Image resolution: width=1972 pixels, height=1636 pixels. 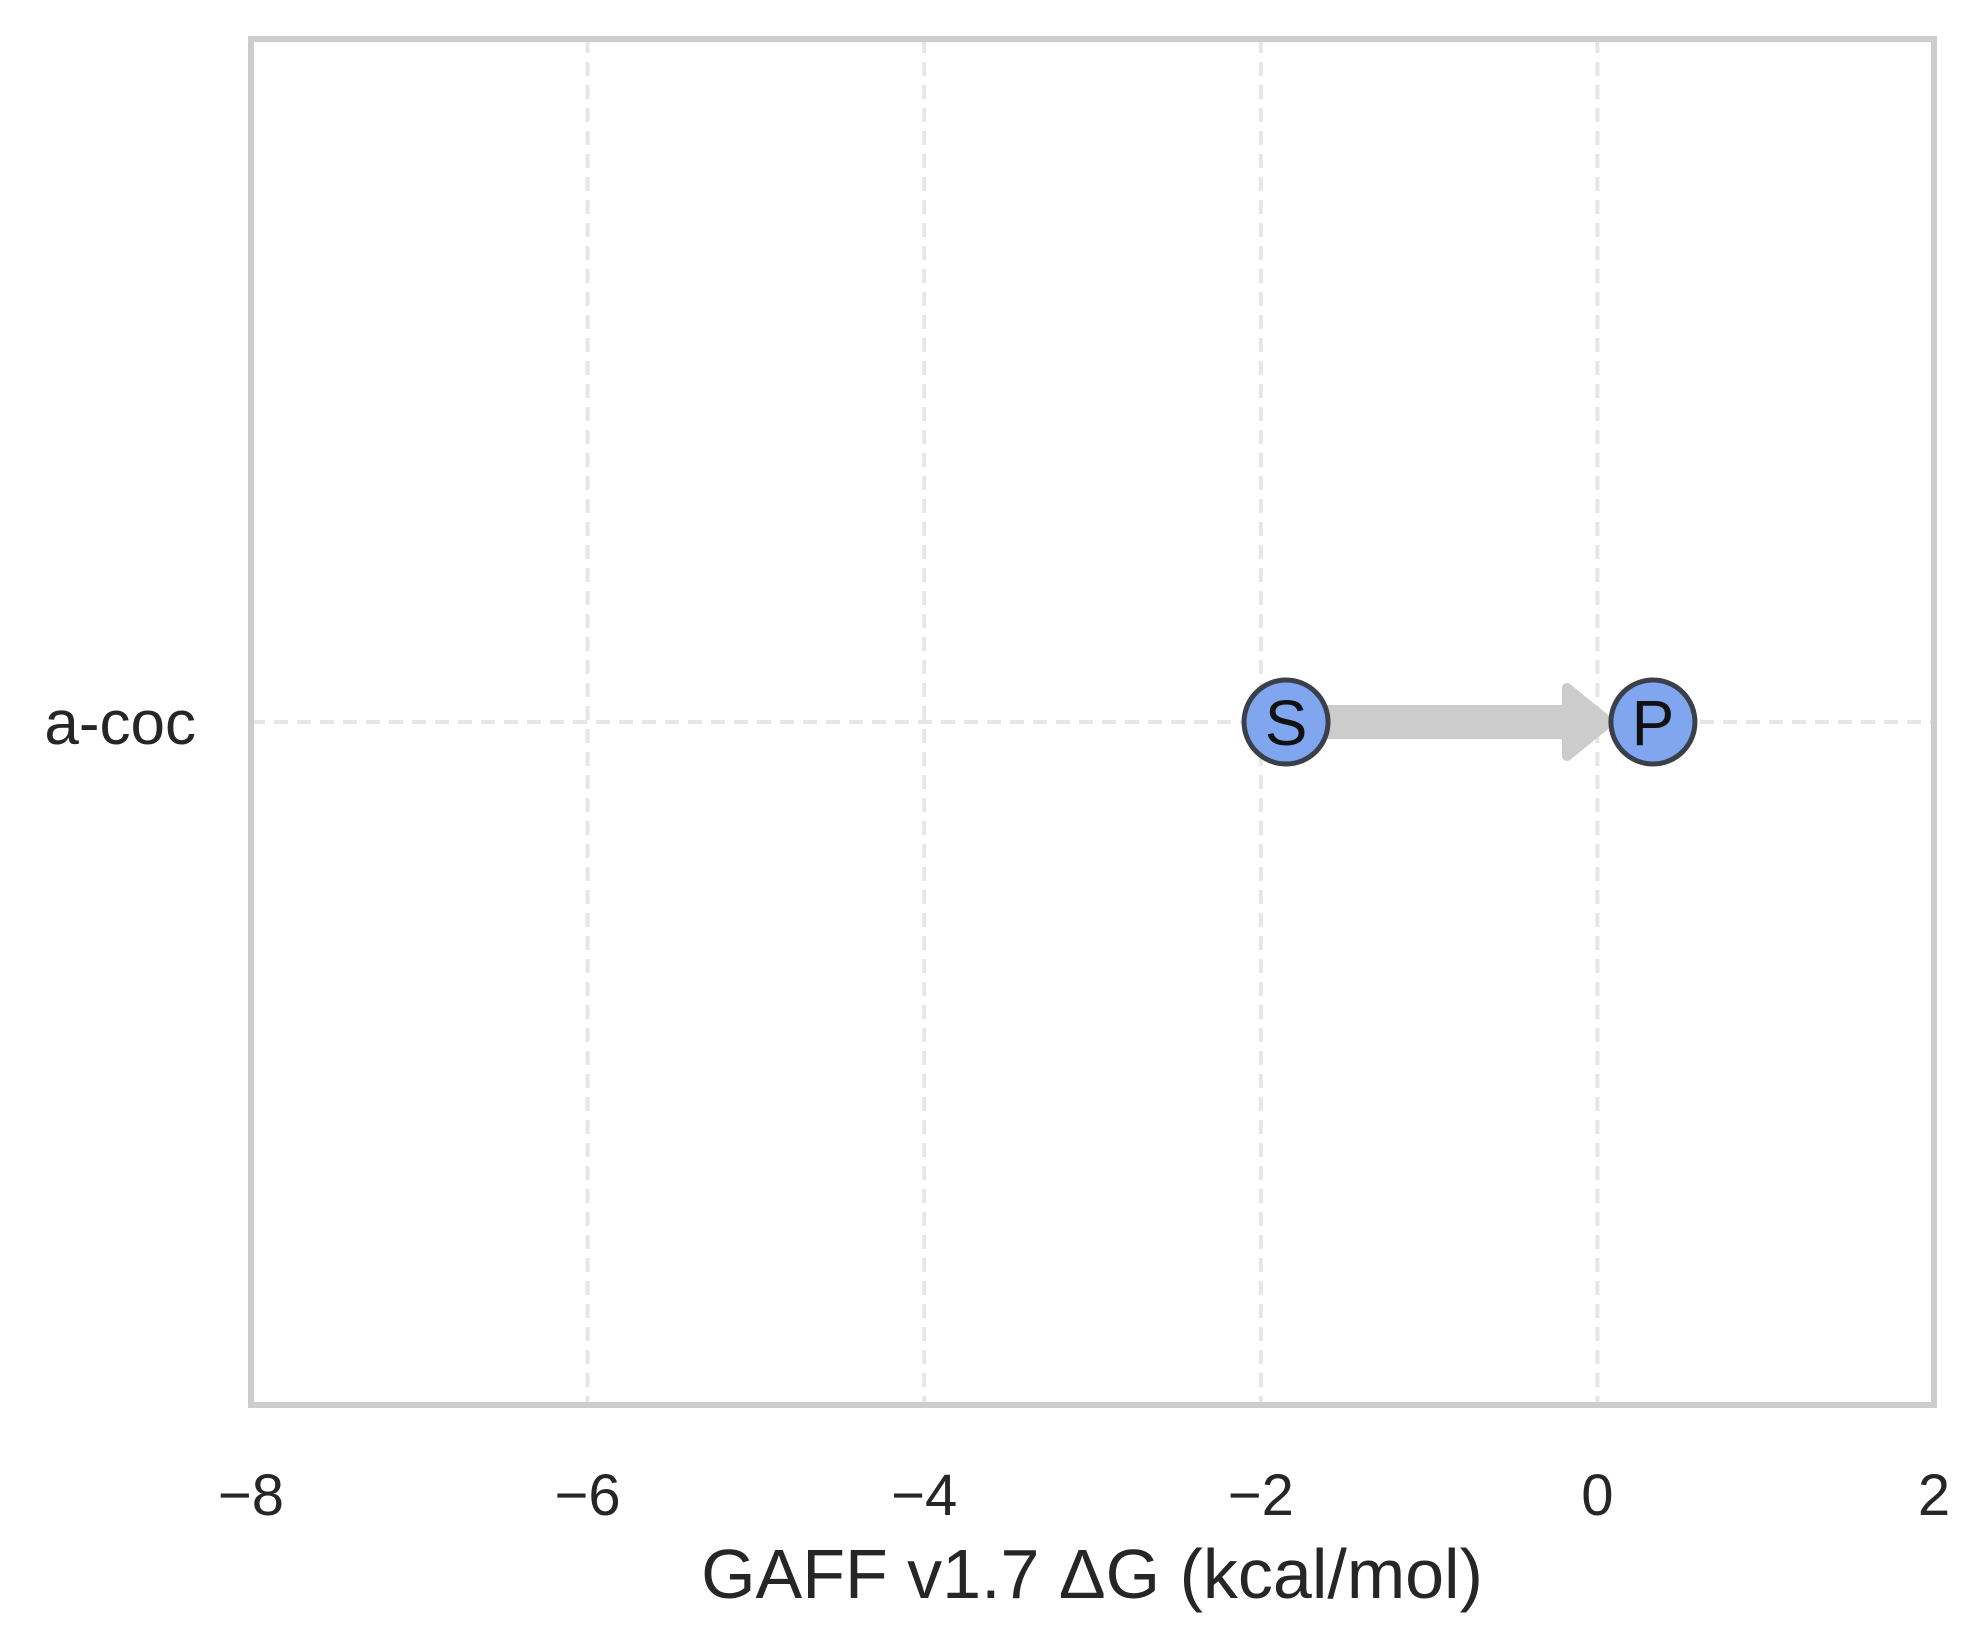 I want to click on x-tick-label: −8, so click(x=251, y=1495).